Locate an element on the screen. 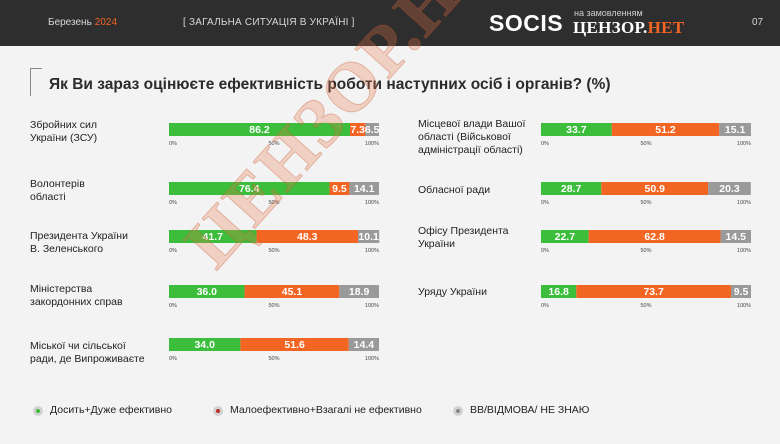 Image resolution: width=780 pixels, height=444 pixels. bar-row: 22.7 62.8 14.5 0% 50% 100% is located at coordinates (646, 242).